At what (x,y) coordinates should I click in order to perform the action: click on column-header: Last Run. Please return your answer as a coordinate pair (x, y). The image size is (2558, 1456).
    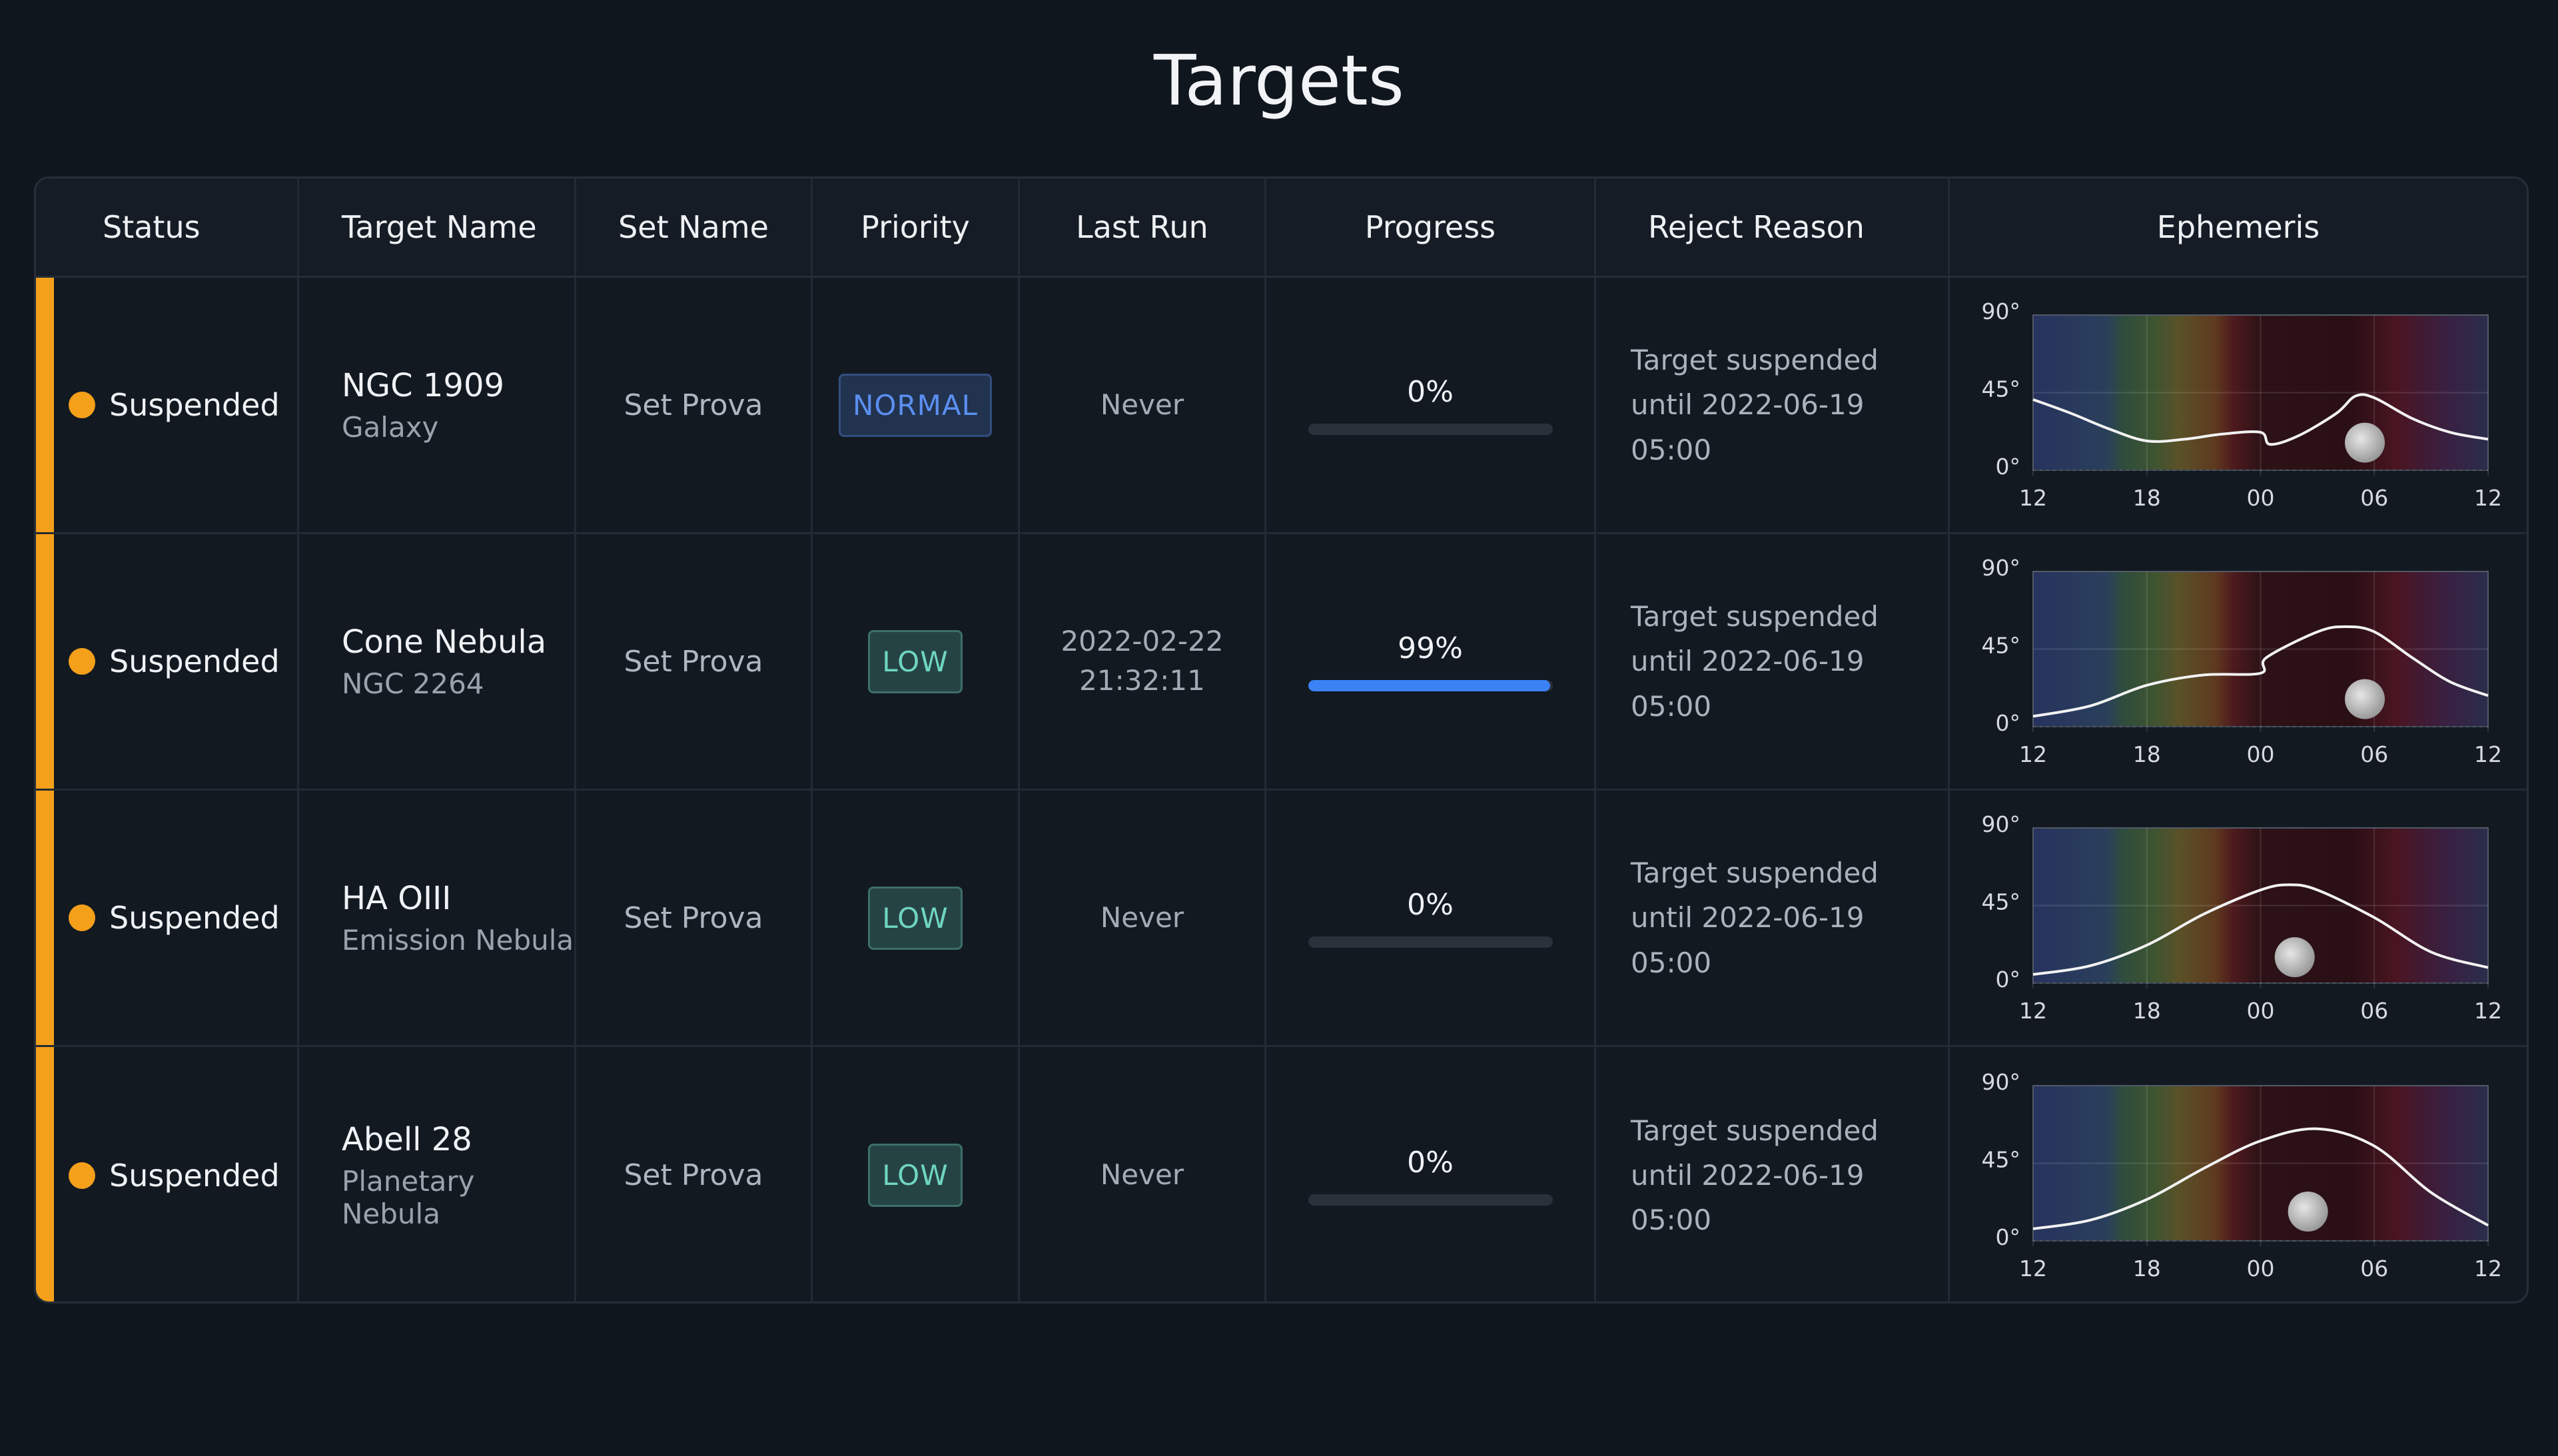
    Looking at the image, I should click on (1143, 227).